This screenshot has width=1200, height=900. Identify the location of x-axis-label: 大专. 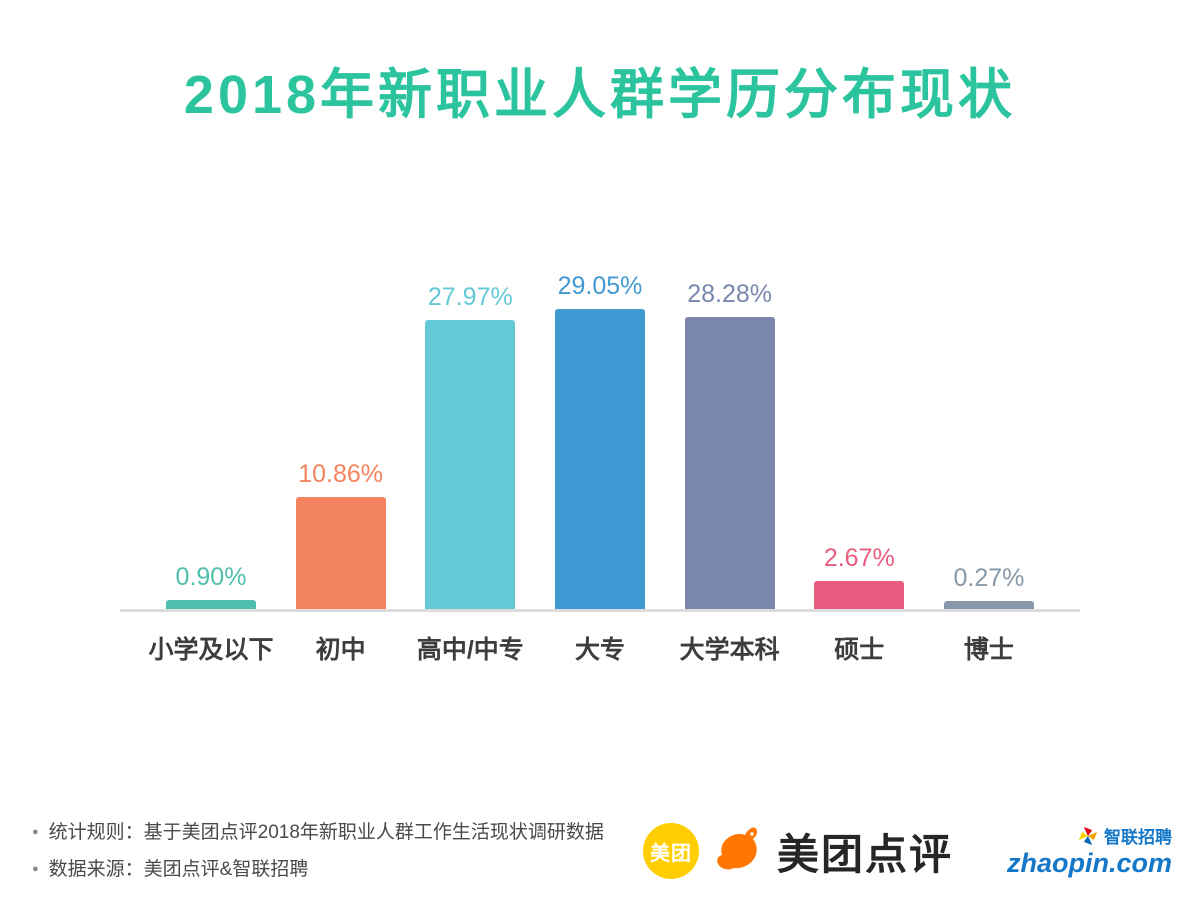
(599, 650).